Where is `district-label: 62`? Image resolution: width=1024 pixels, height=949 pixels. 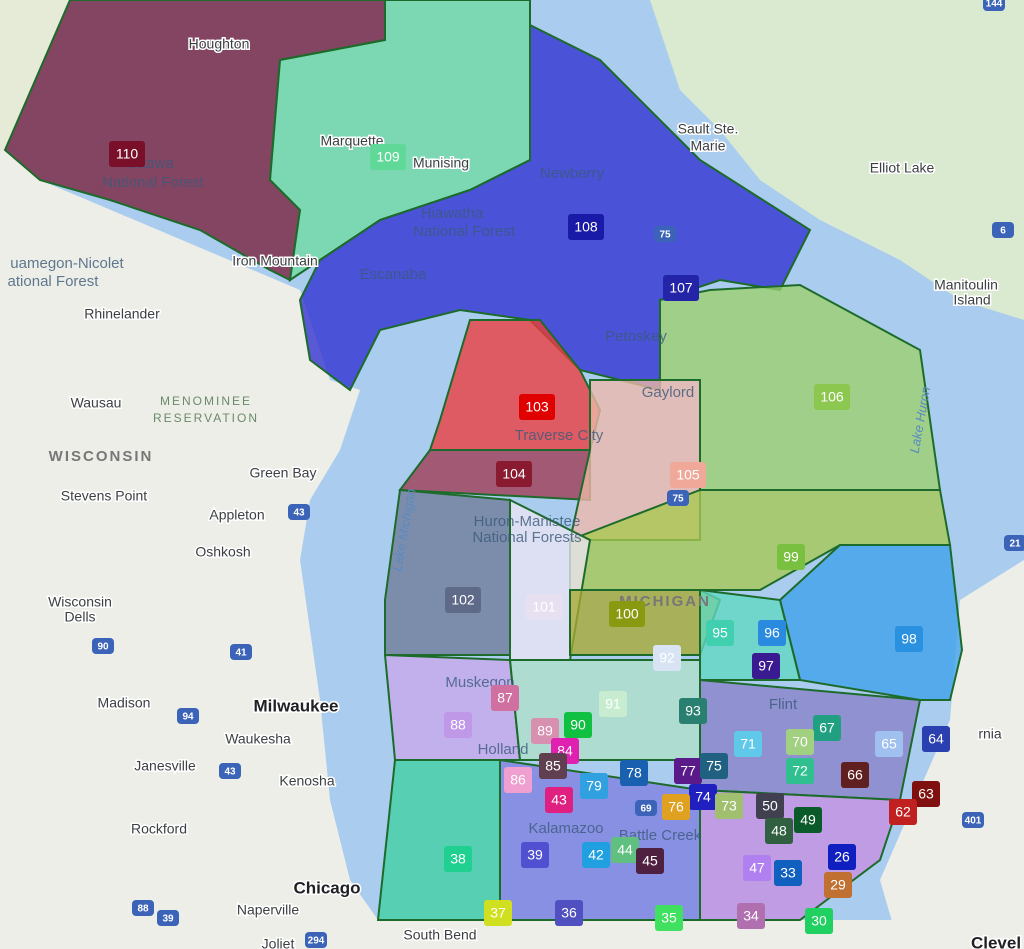 district-label: 62 is located at coordinates (903, 812).